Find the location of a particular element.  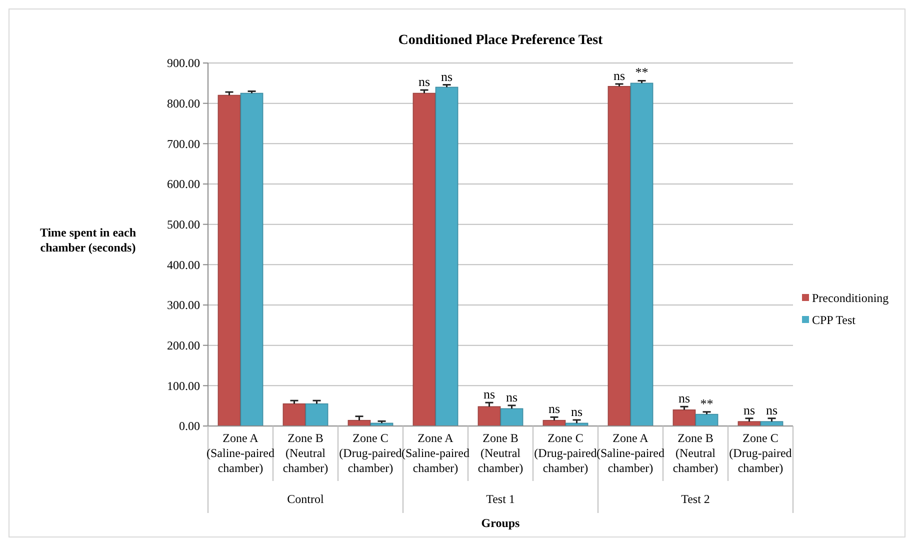

y-axis-title: Time spent in each chamber (seconds) is located at coordinates (88, 240).